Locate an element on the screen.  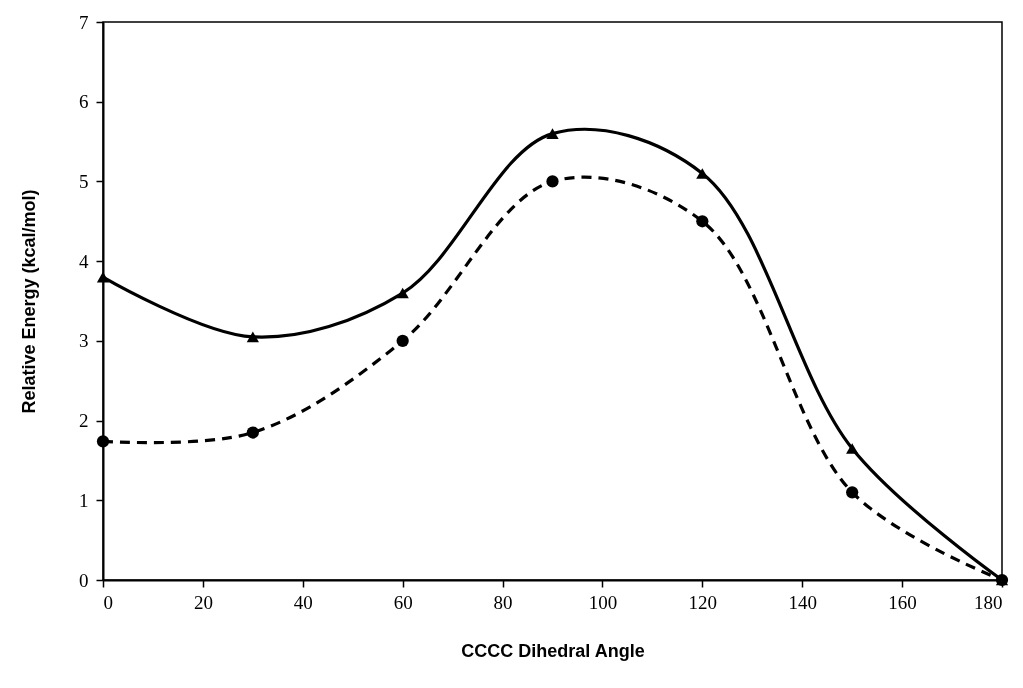
x-tick-label: 40 is located at coordinates (303, 602).